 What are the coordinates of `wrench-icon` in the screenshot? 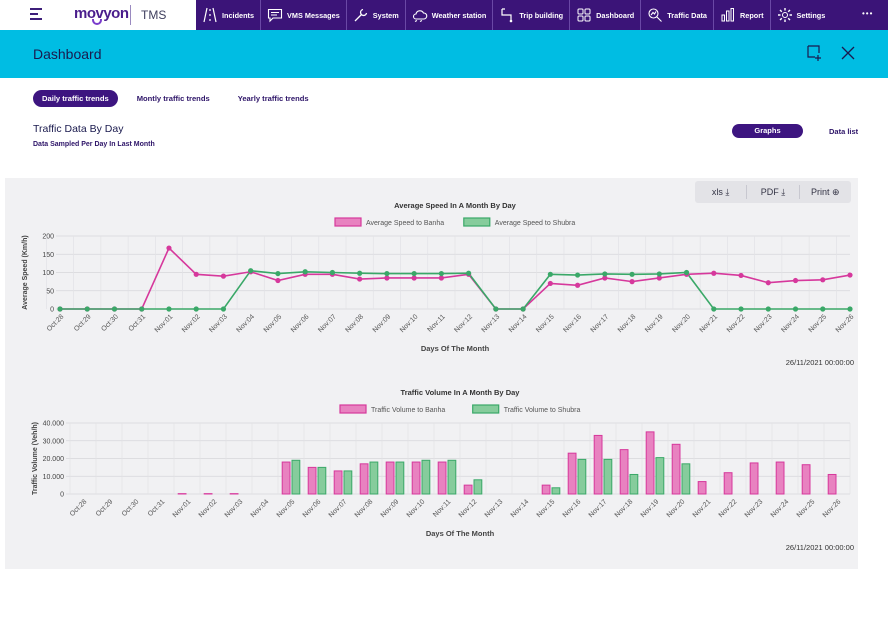 It's located at (360, 15).